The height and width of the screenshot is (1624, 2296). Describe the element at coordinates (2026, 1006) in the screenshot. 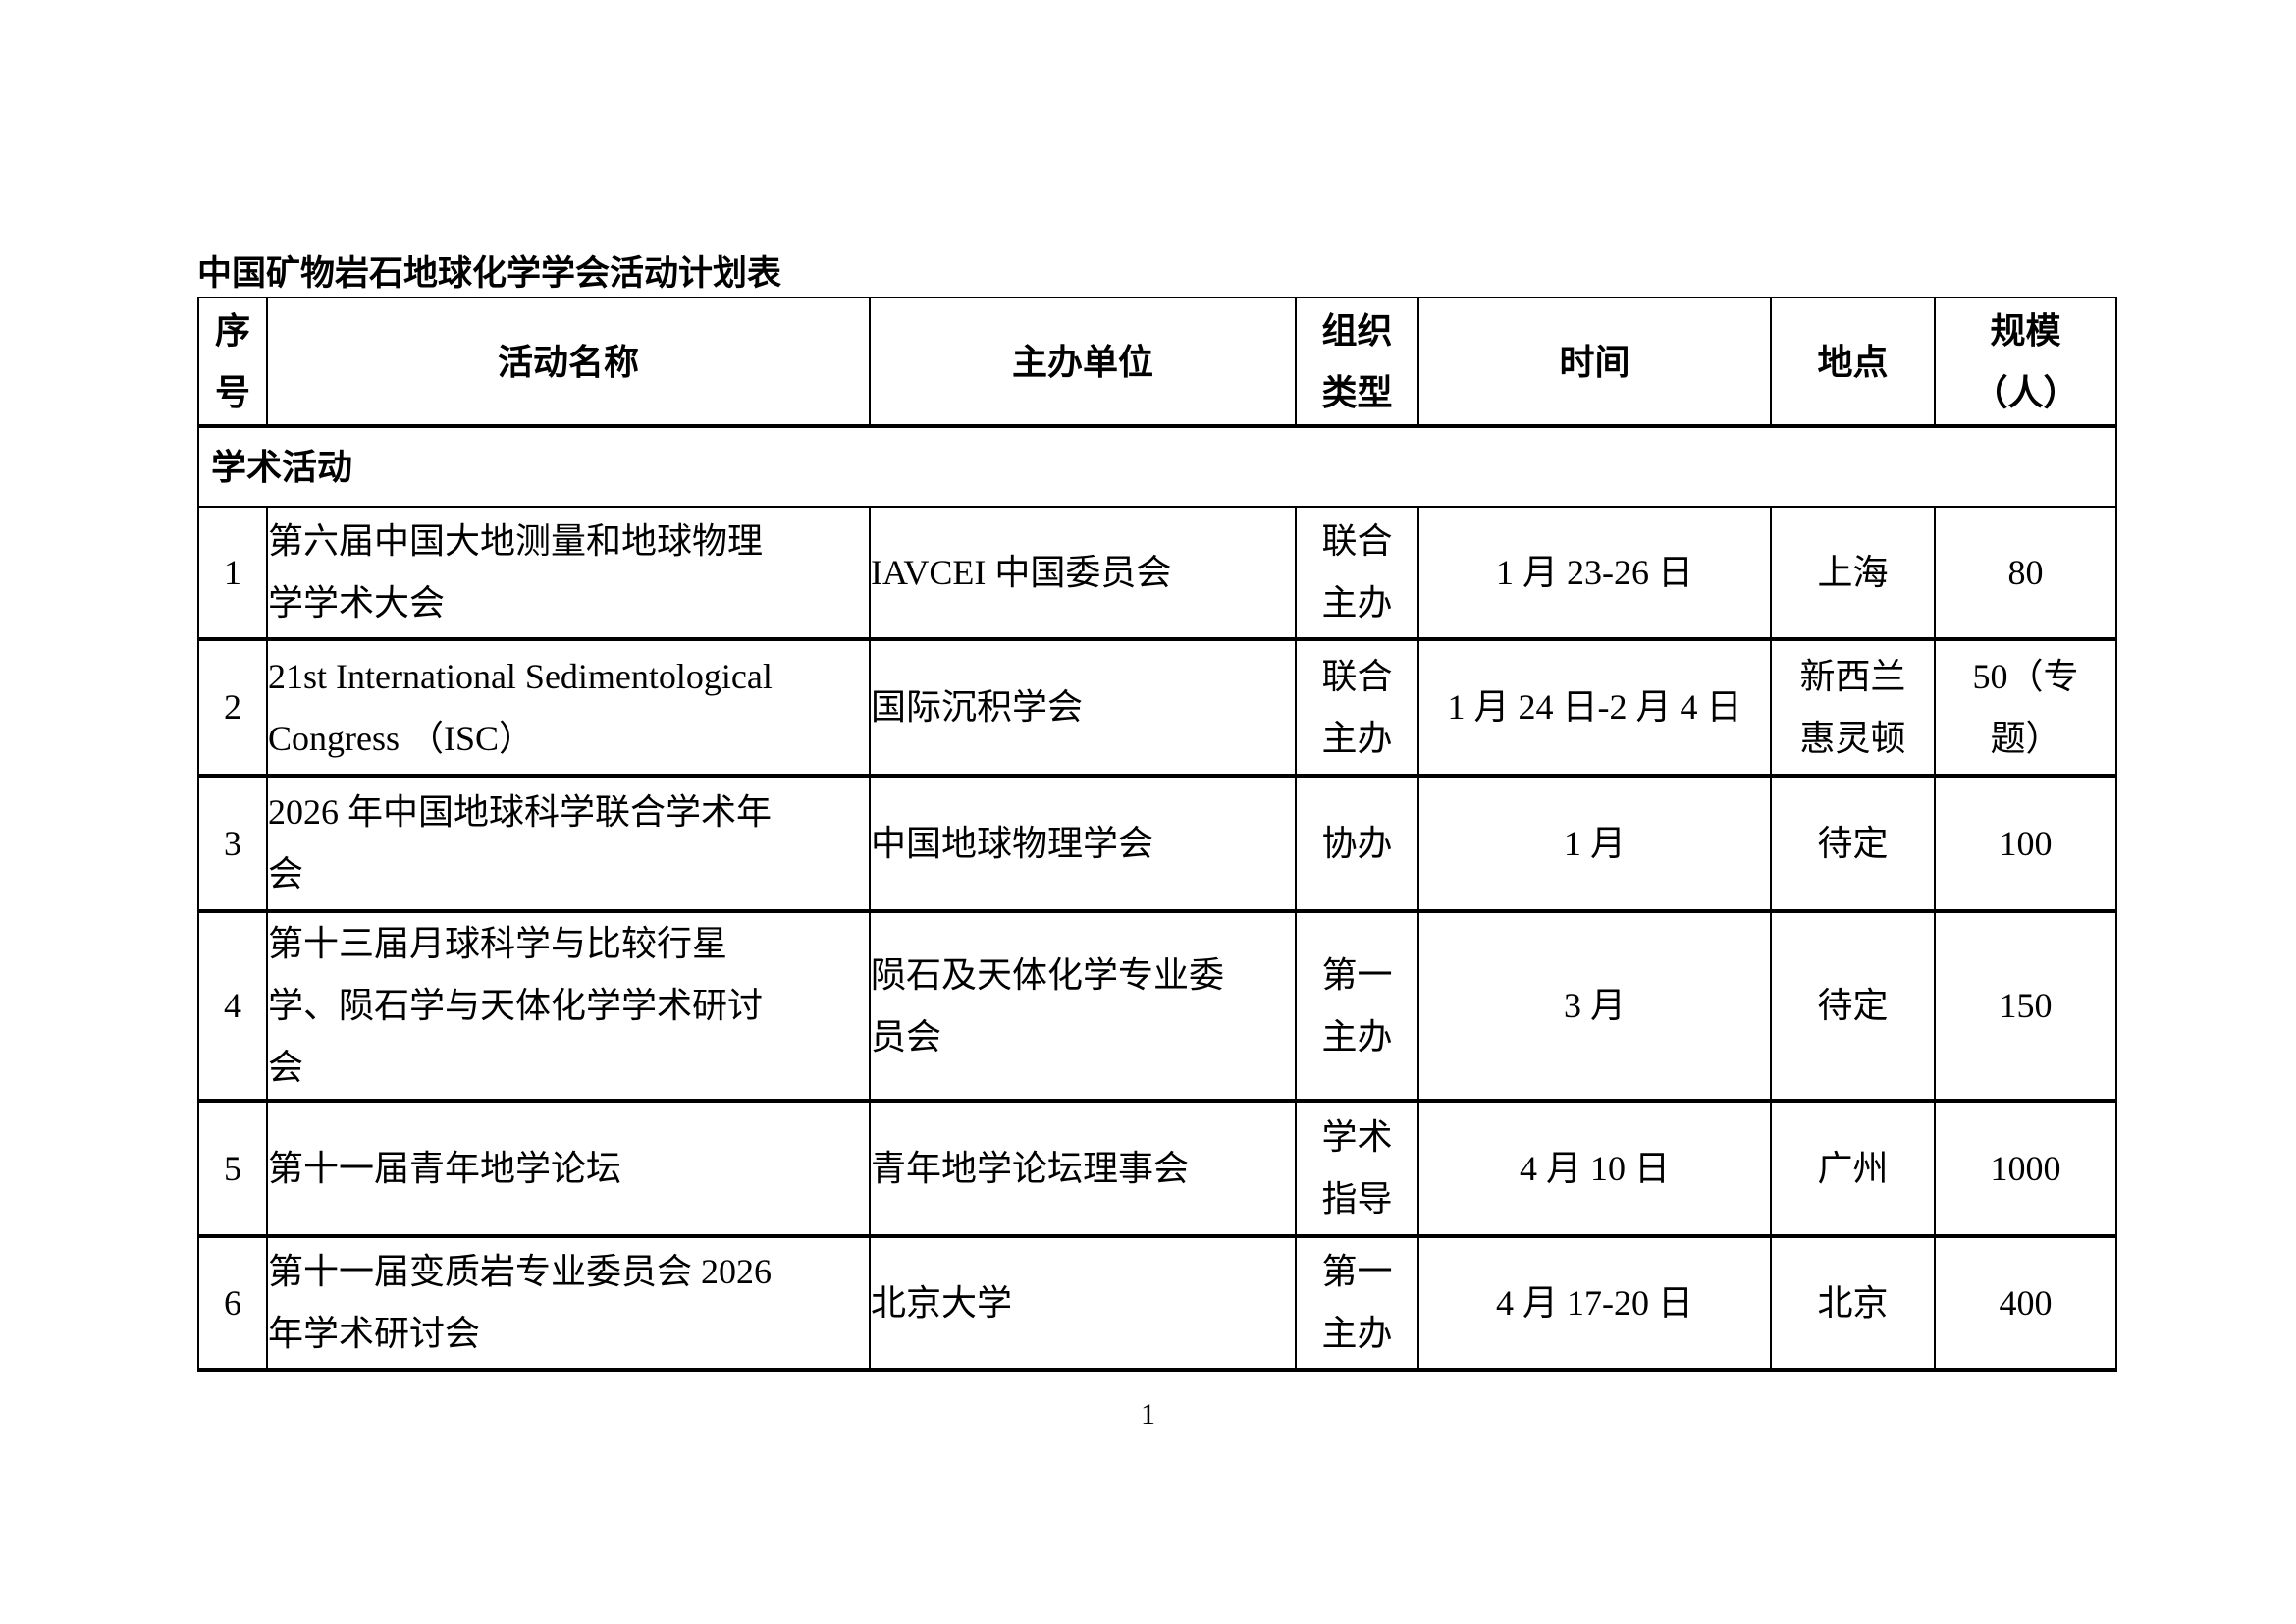

I see `cell-scale: 150` at that location.